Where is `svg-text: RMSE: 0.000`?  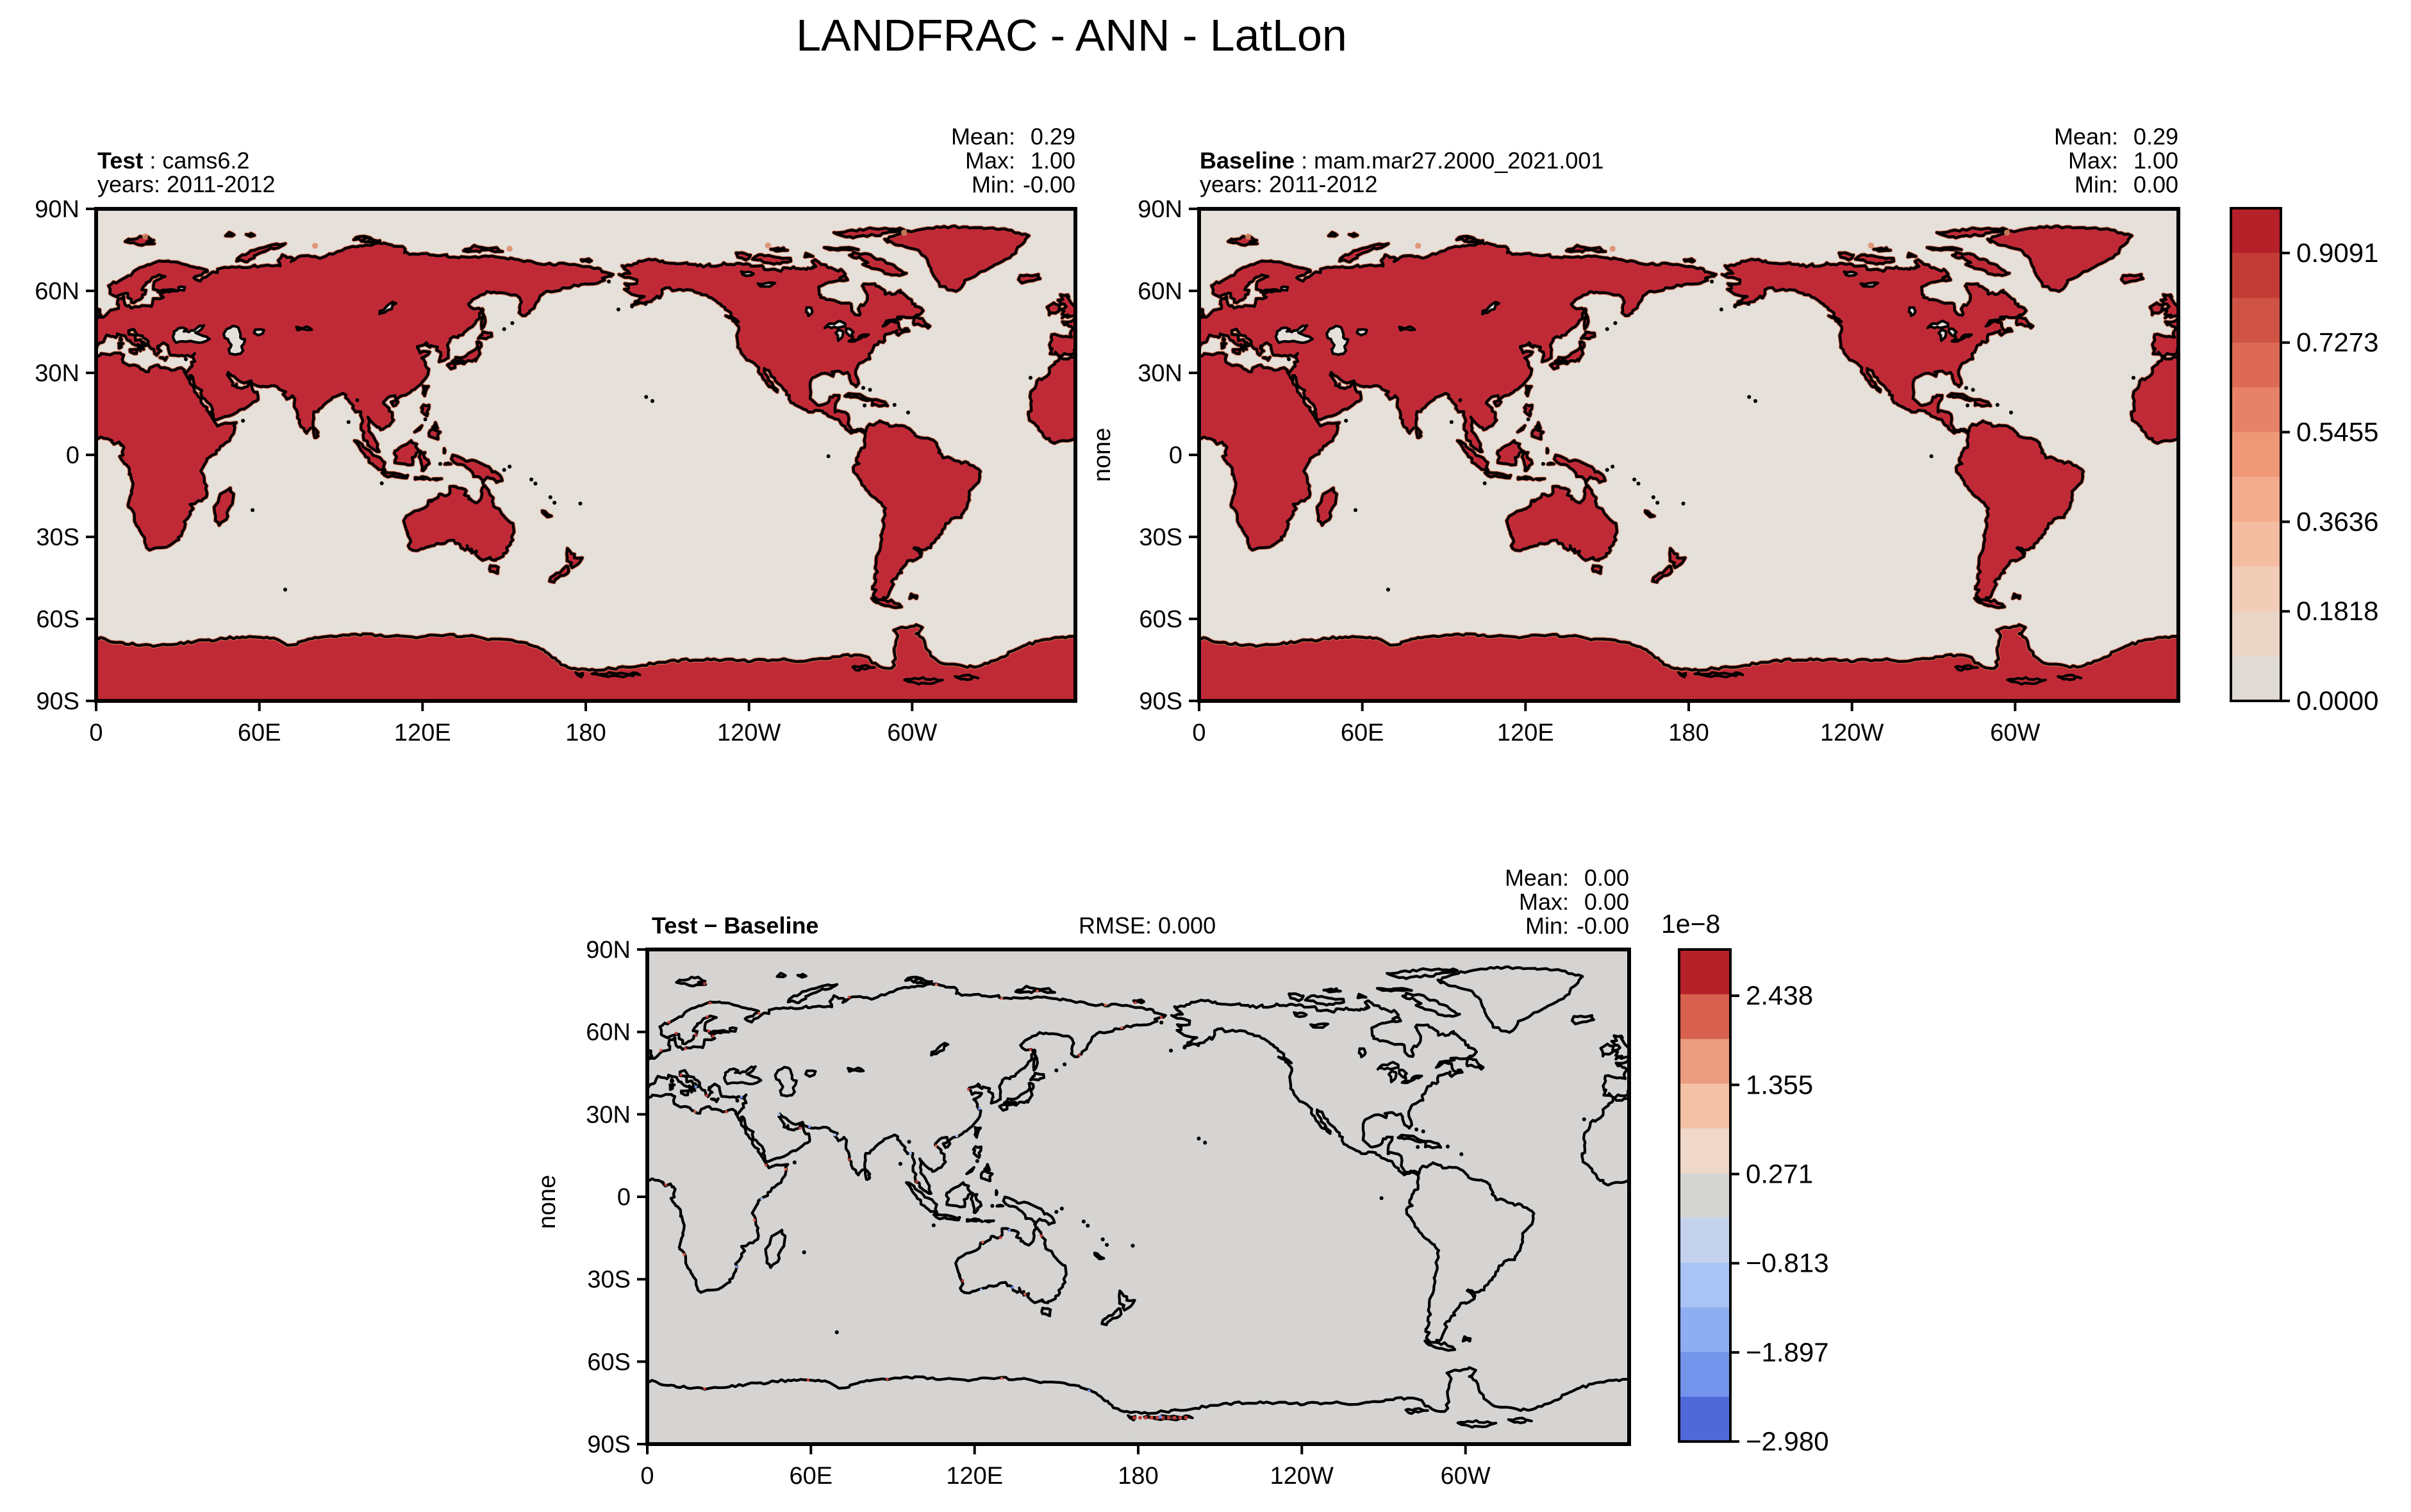
svg-text: RMSE: 0.000 is located at coordinates (1147, 925).